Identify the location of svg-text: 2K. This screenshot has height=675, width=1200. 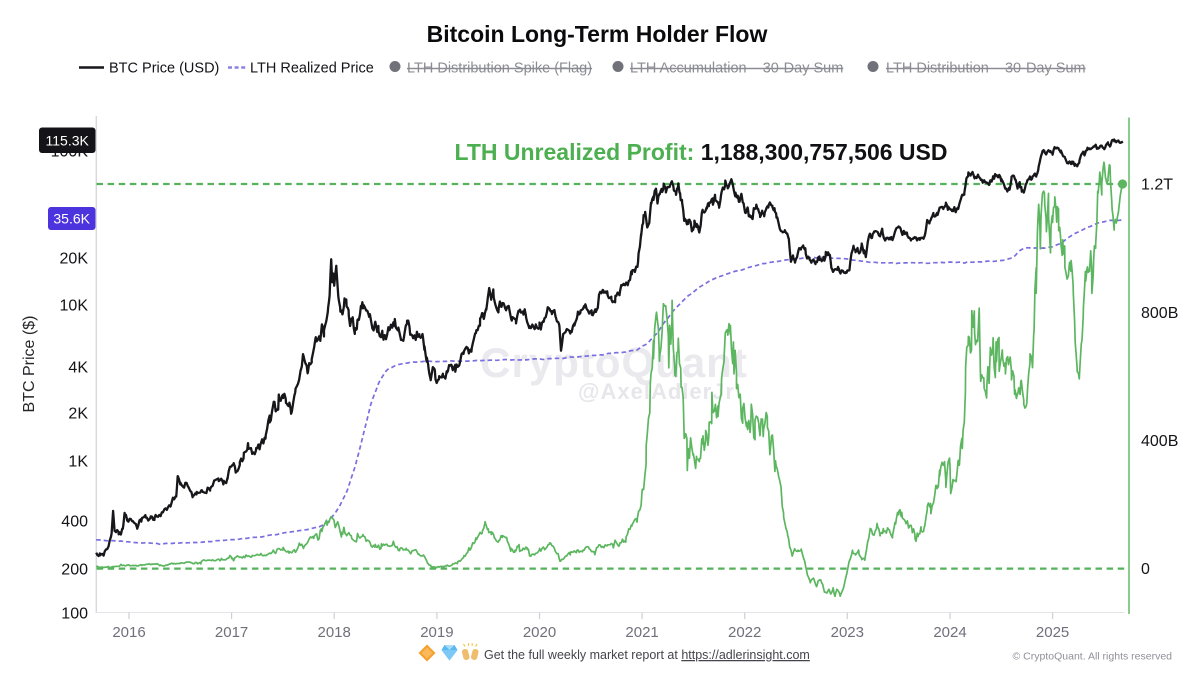
(78, 414).